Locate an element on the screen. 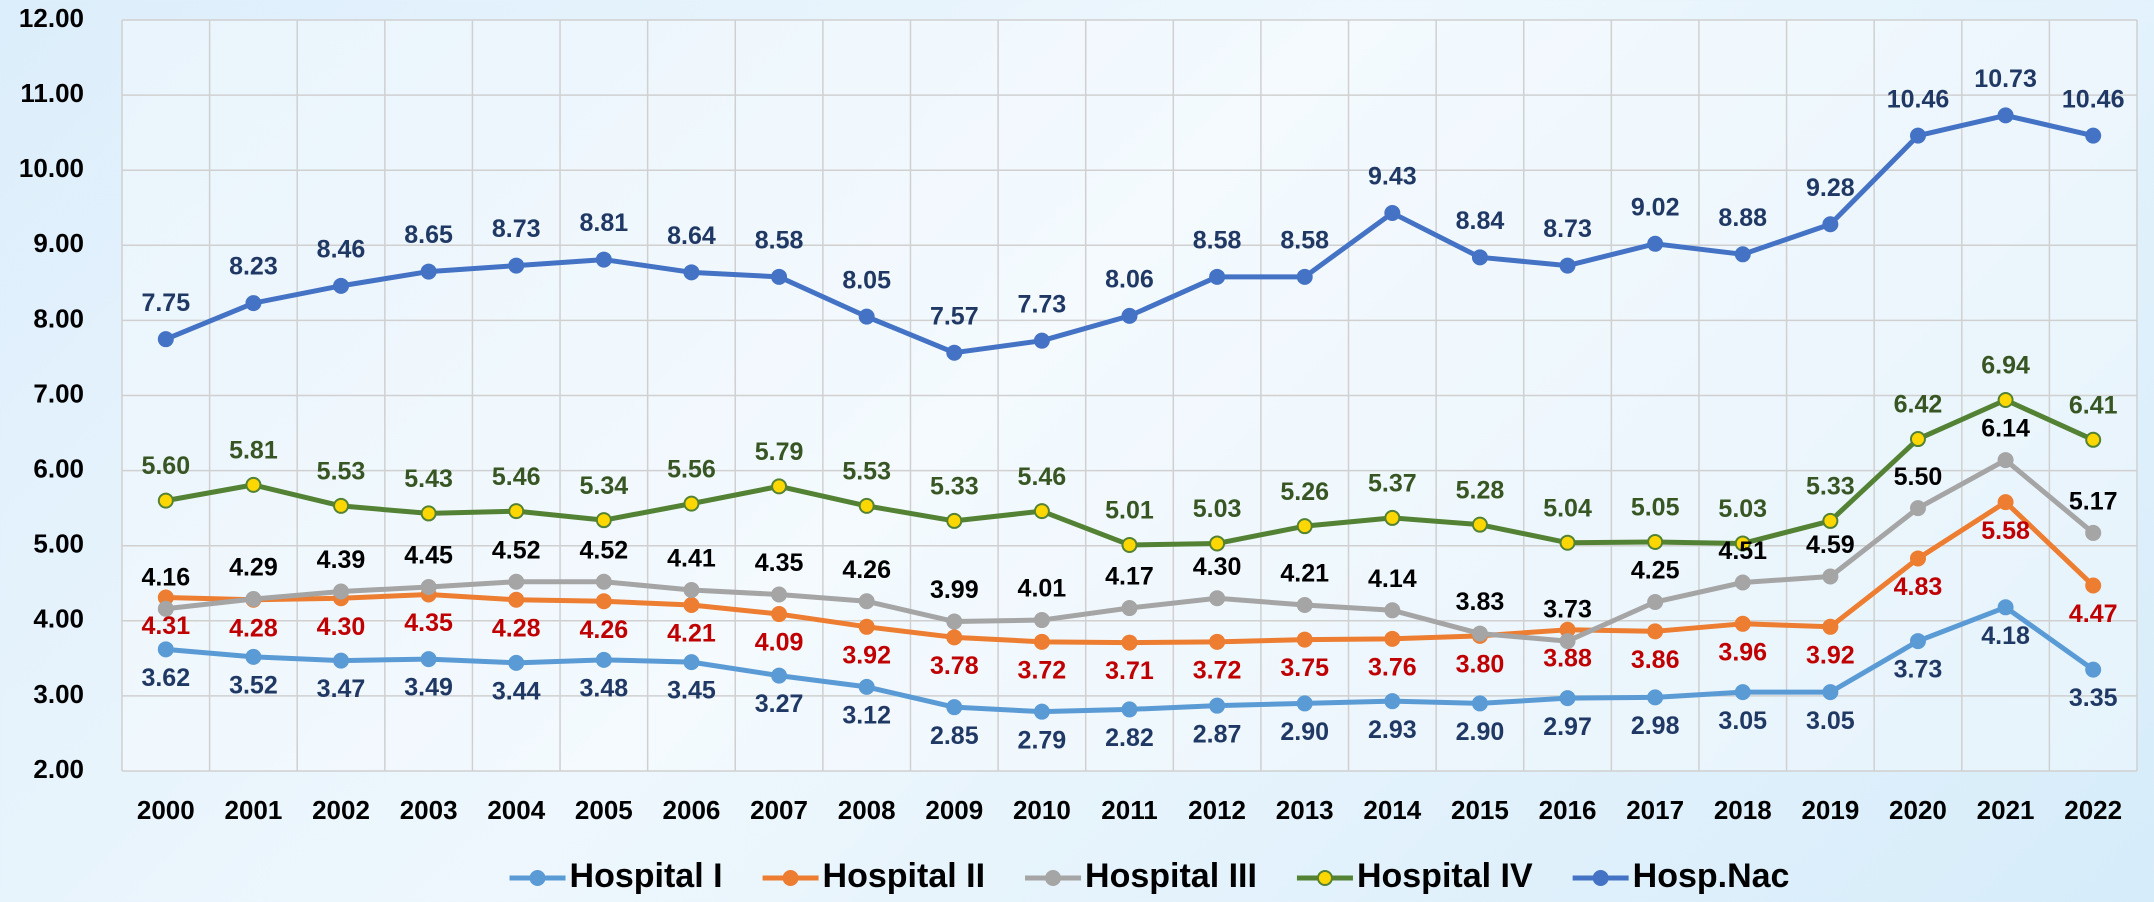 Image resolution: width=2154 pixels, height=902 pixels. data-label: 2.98 is located at coordinates (1655, 726).